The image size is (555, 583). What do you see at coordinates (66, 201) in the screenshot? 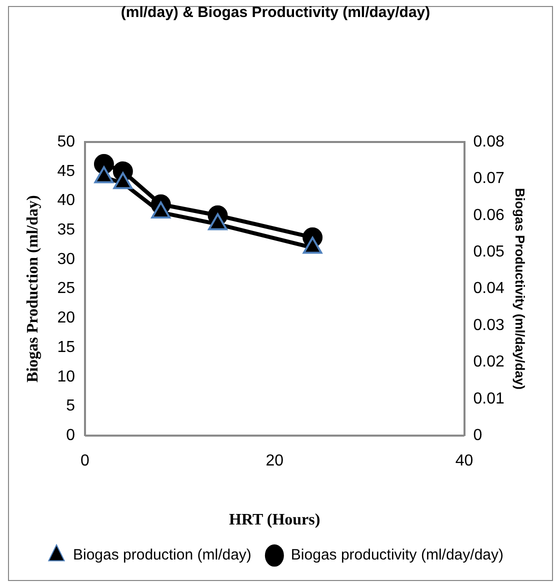
I see `y-tick-label: 40` at bounding box center [66, 201].